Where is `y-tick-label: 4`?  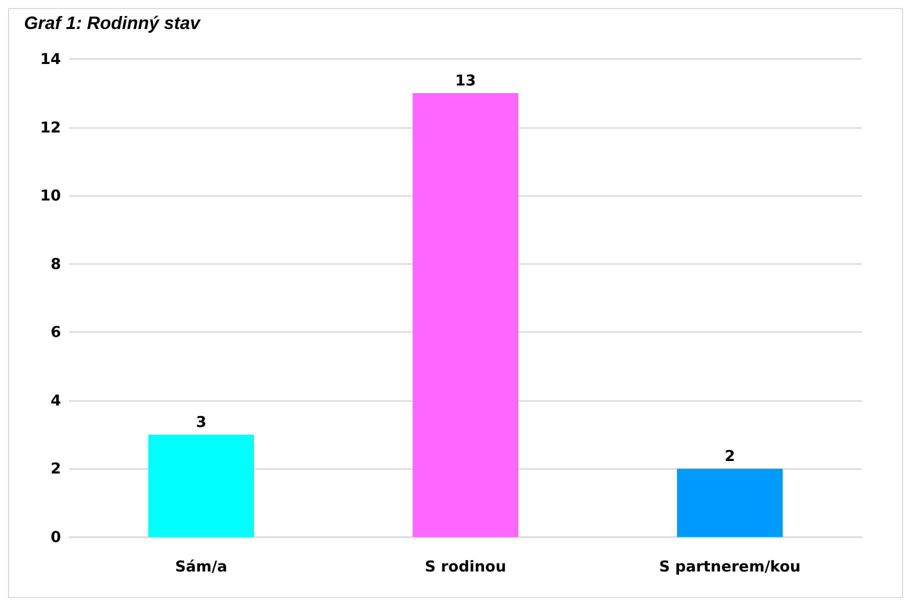 y-tick-label: 4 is located at coordinates (55, 400).